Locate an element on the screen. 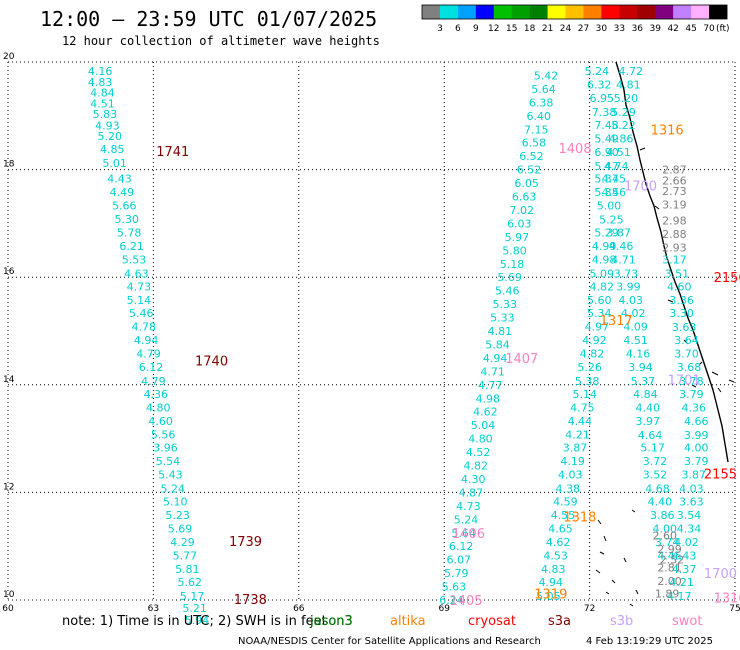 The image size is (740, 650). wave-height-value: 5.64 is located at coordinates (543, 89).